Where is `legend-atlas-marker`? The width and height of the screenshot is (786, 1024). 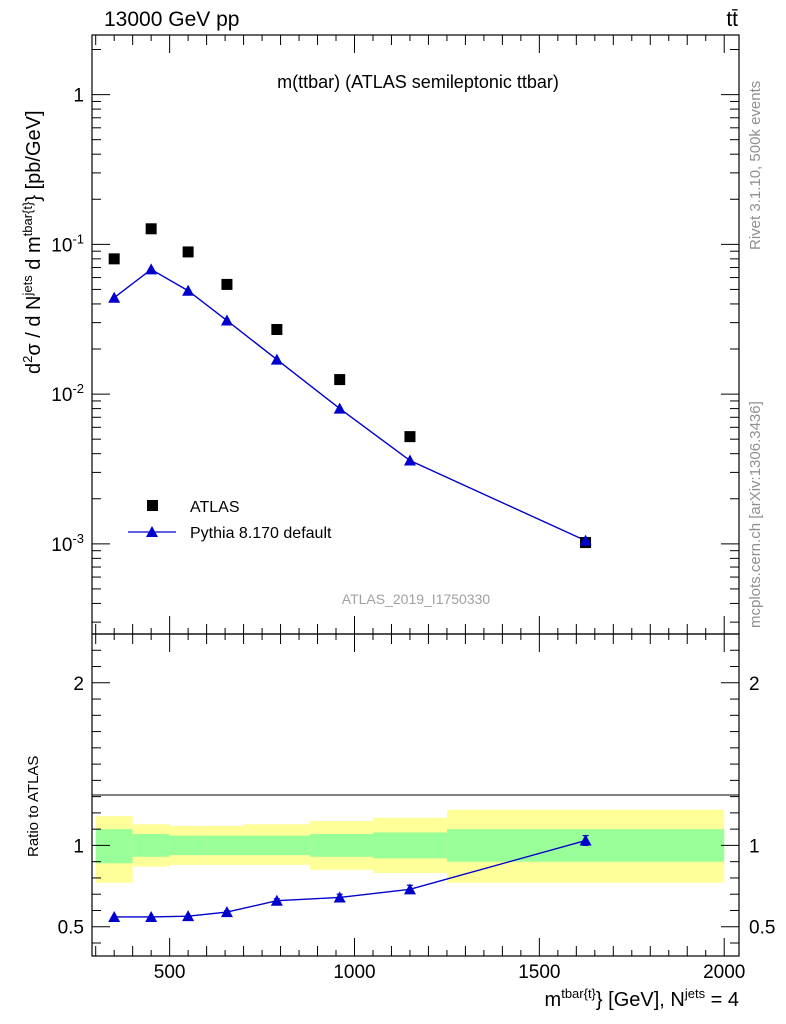 legend-atlas-marker is located at coordinates (152, 505).